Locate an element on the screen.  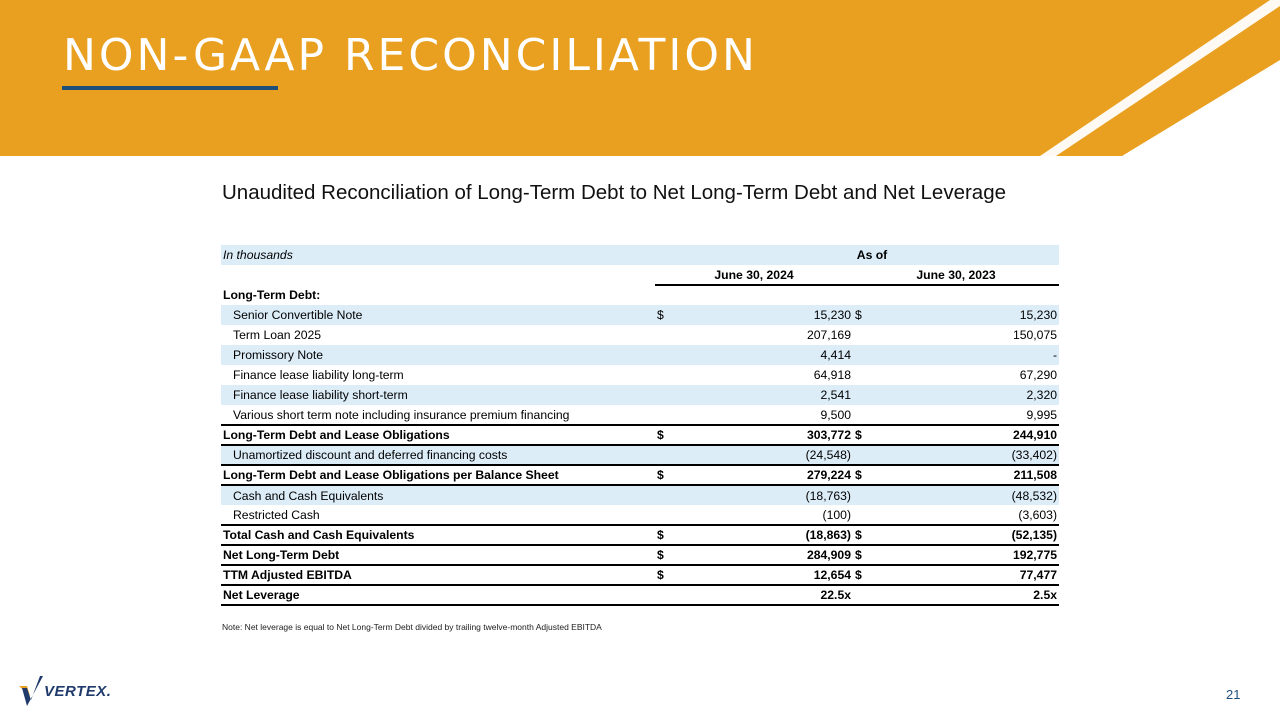
vertex-logo-mark-icon is located at coordinates (31, 691).